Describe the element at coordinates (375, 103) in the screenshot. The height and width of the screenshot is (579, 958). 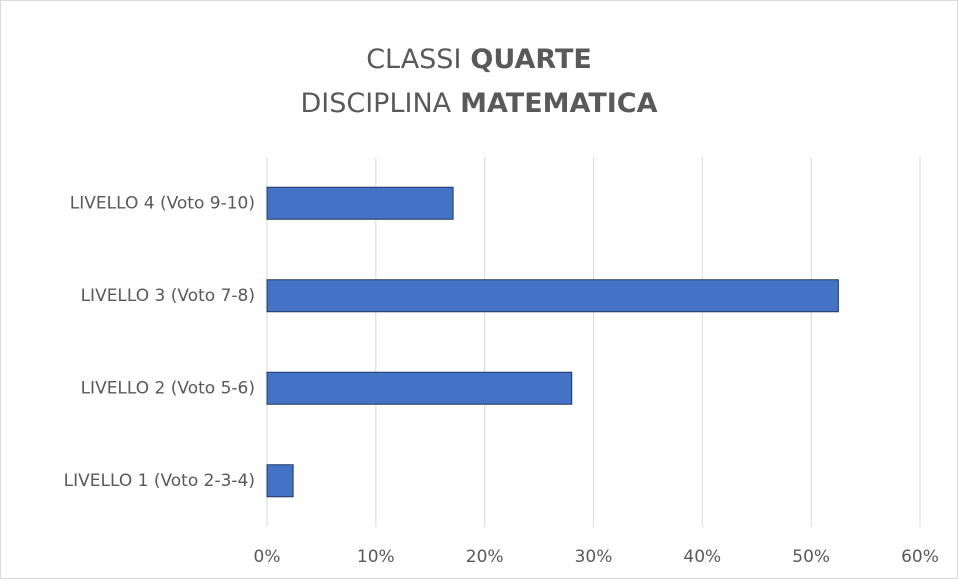
I see `title-regular: DISCIPLINA` at that location.